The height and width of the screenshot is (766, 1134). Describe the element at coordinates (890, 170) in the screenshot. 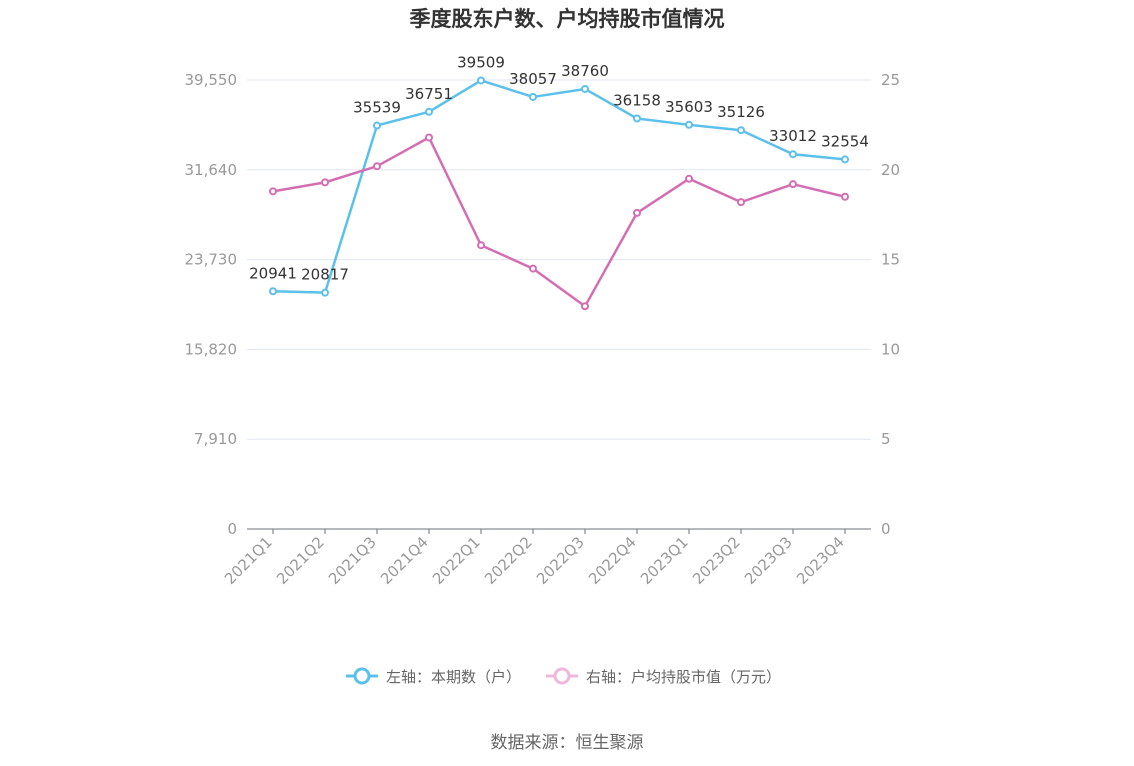

I see `right-axis-tick-label: 20` at that location.